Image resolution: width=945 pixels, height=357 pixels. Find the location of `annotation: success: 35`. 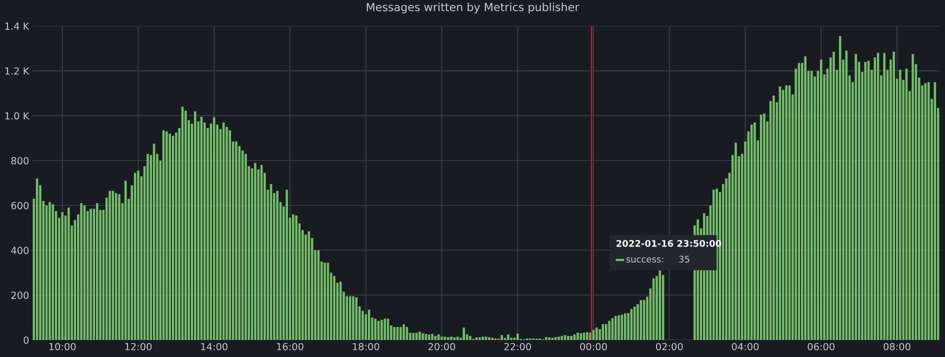

annotation: success: 35 is located at coordinates (658, 259).